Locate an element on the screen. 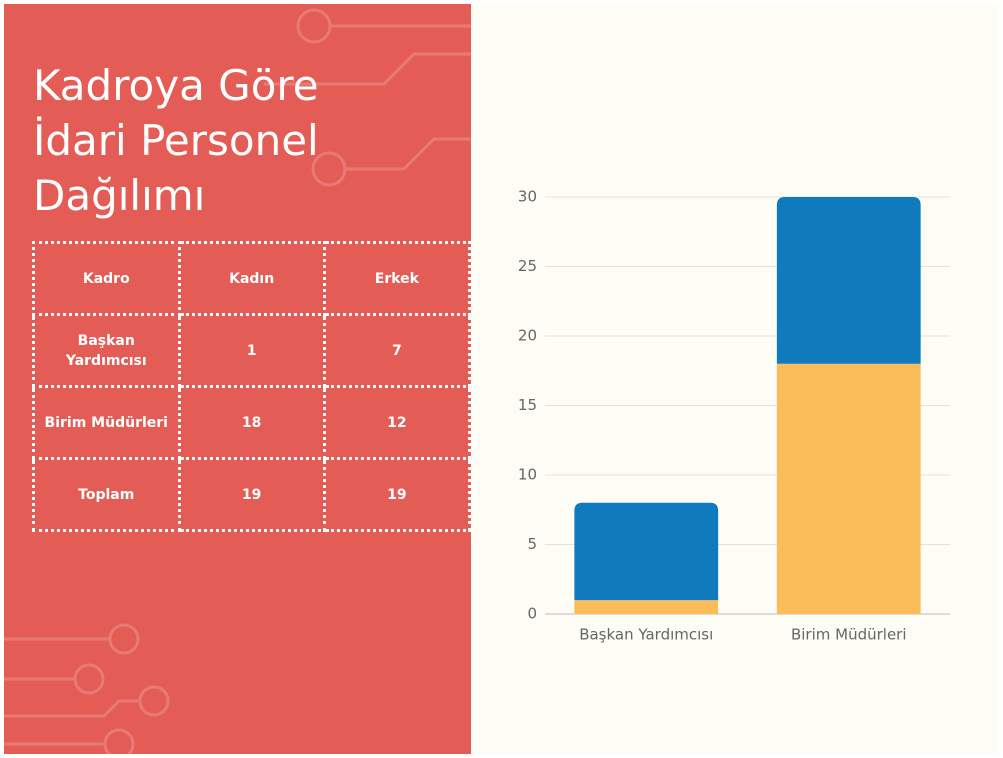  cell: Başkan Yardımcısı is located at coordinates (106, 350).